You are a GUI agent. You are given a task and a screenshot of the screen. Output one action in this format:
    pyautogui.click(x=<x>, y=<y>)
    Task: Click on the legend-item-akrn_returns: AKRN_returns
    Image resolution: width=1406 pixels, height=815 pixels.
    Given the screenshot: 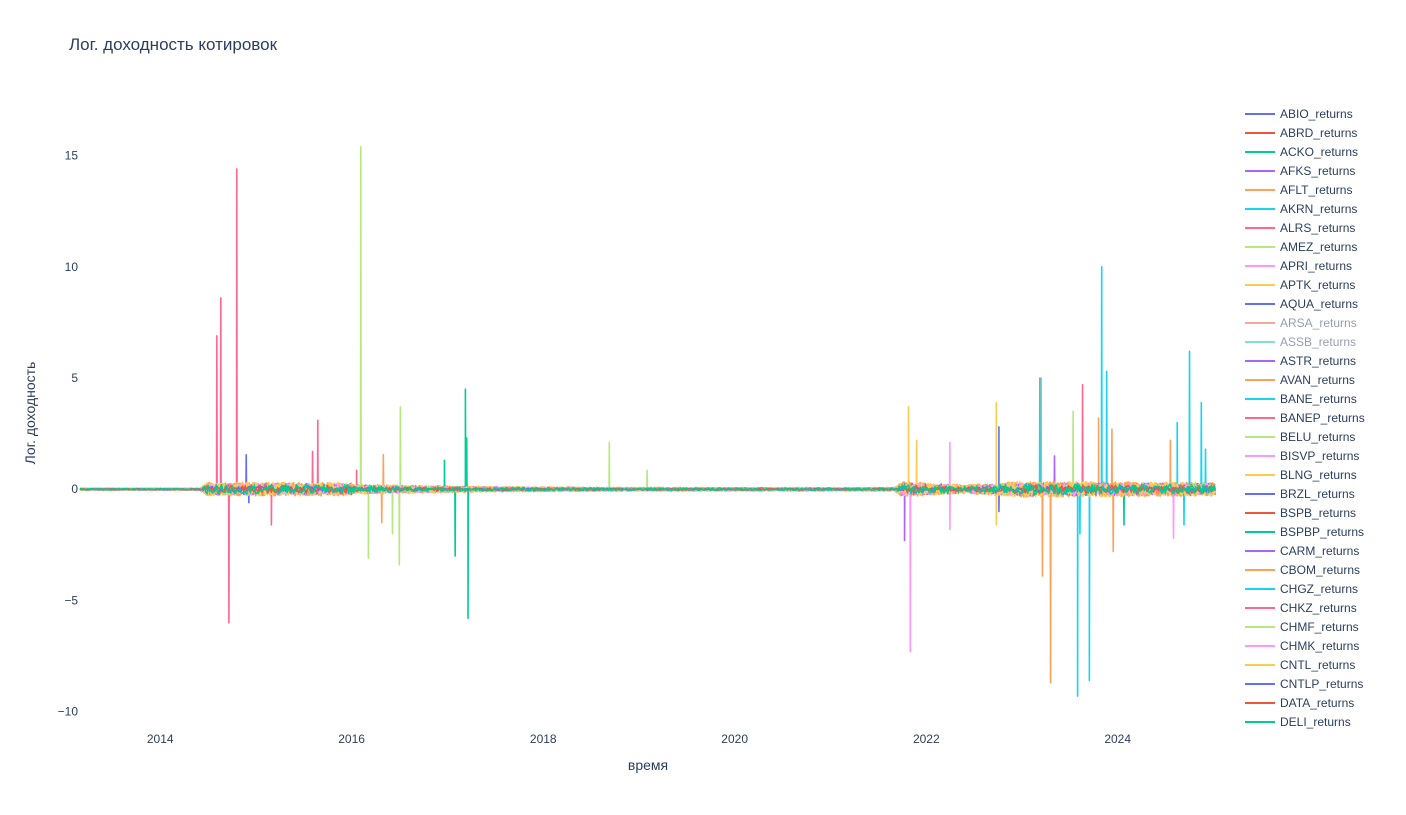 What is the action you would take?
    pyautogui.click(x=1301, y=209)
    